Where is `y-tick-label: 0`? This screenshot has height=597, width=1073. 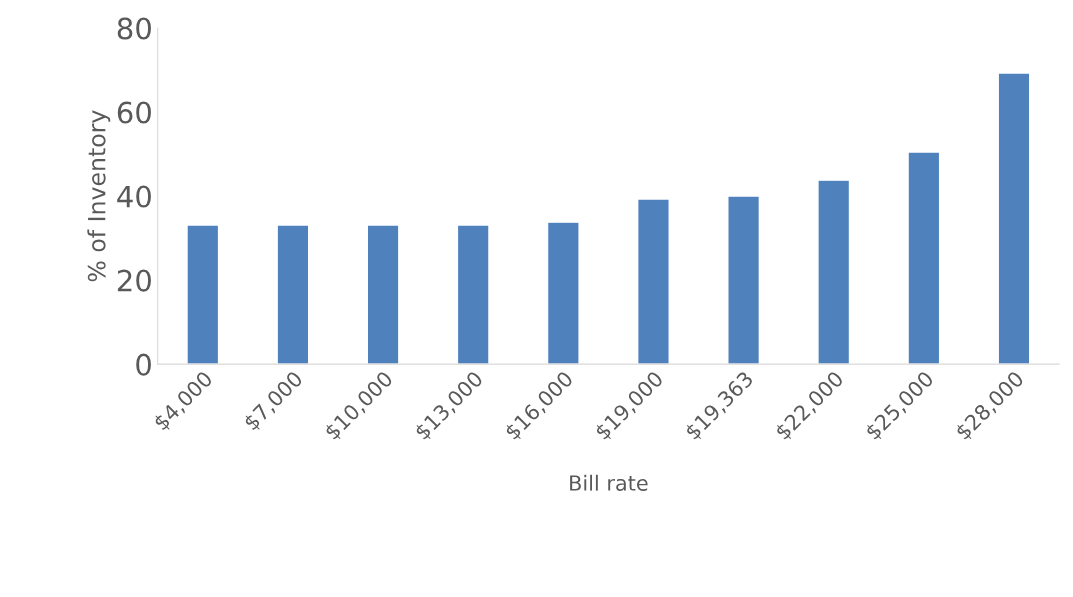
y-tick-label: 0 is located at coordinates (143, 364).